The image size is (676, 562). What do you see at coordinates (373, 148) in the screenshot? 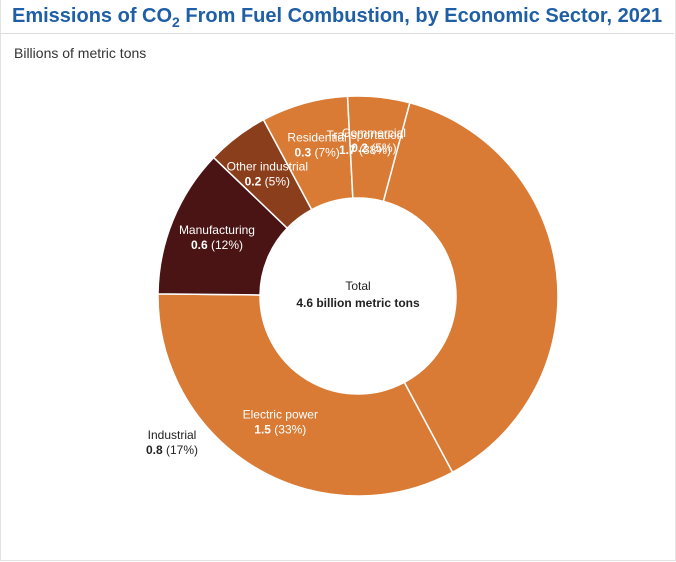
I see `slice-value-commercial: 0.2 (5%)` at bounding box center [373, 148].